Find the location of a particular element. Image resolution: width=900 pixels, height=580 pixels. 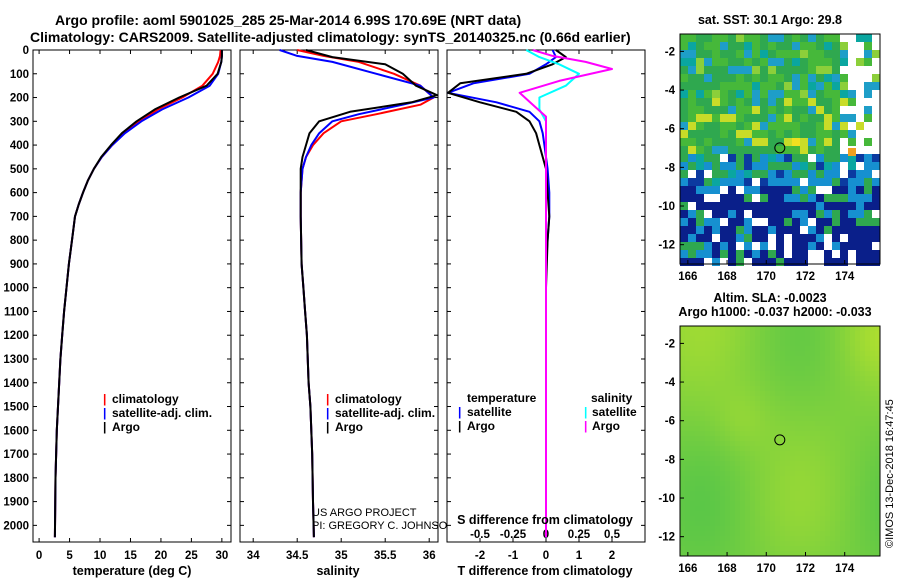

legend-marker-satellite: | is located at coordinates (104, 413).